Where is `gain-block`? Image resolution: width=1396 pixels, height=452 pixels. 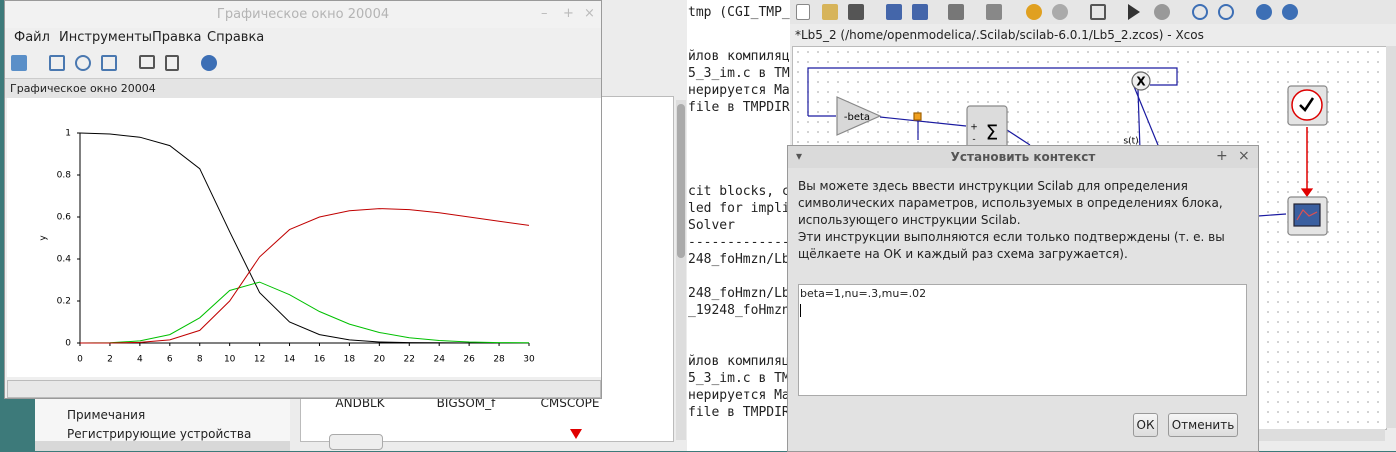
gain-block is located at coordinates (859, 116).